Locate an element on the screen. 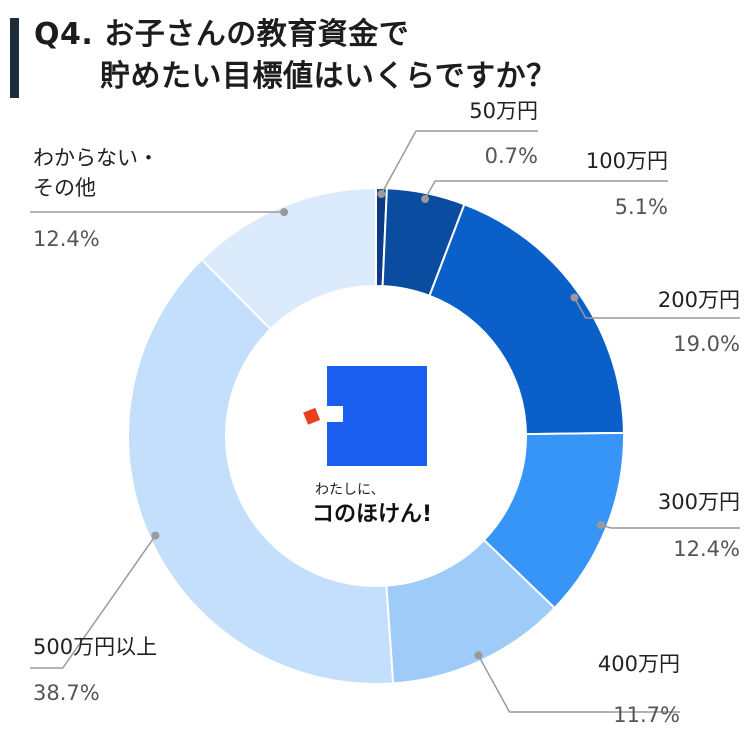  center-logo: わたしに、 コのほけん! is located at coordinates (367, 446).